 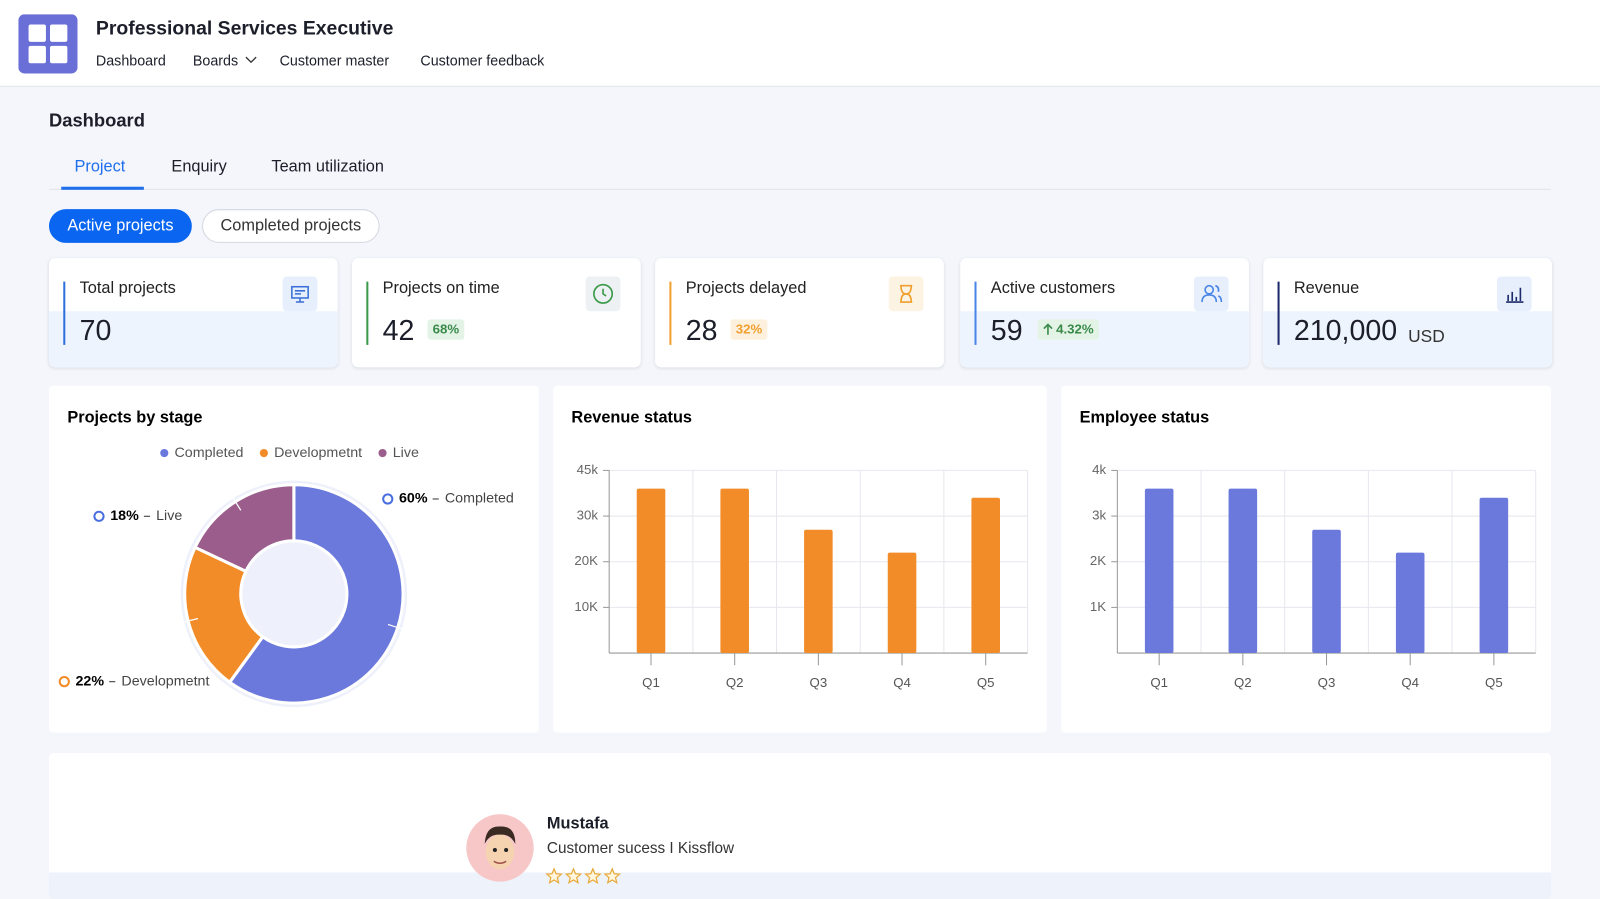 What do you see at coordinates (48, 44) in the screenshot?
I see `app-logo` at bounding box center [48, 44].